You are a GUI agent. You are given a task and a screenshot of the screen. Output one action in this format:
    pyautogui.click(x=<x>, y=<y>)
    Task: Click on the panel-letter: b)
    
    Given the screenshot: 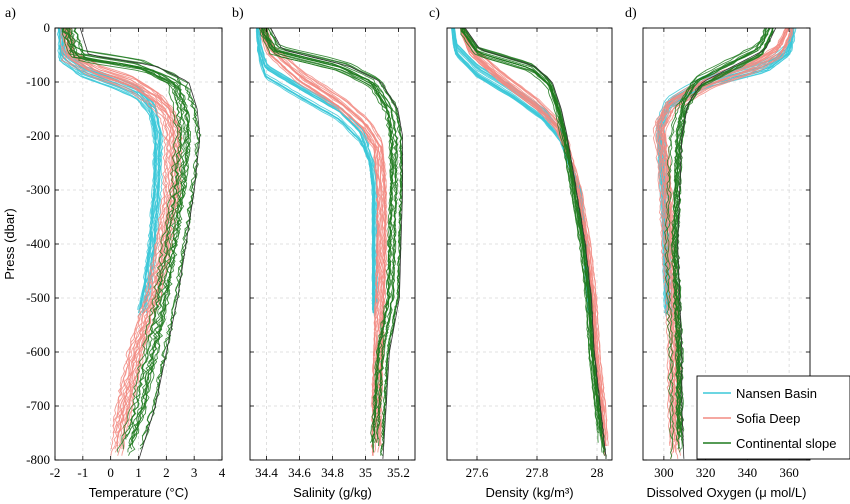 What is the action you would take?
    pyautogui.click(x=238, y=13)
    